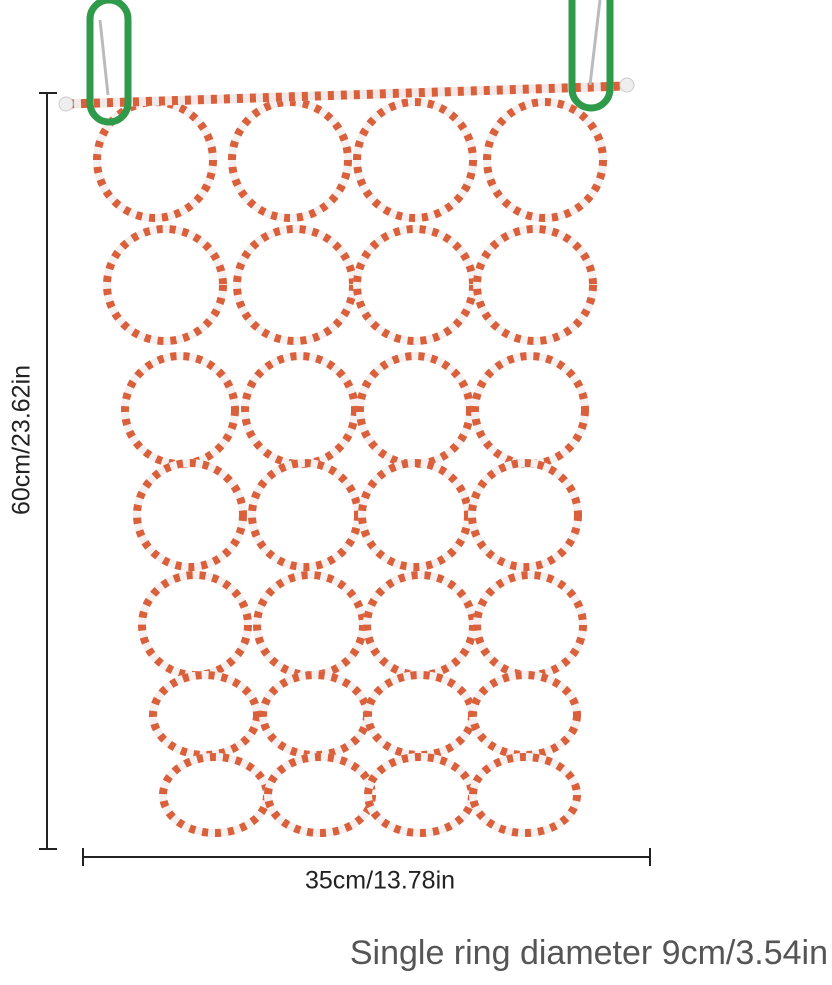 The width and height of the screenshot is (832, 985). Describe the element at coordinates (109, 63) in the screenshot. I see `carabiner-left` at that location.